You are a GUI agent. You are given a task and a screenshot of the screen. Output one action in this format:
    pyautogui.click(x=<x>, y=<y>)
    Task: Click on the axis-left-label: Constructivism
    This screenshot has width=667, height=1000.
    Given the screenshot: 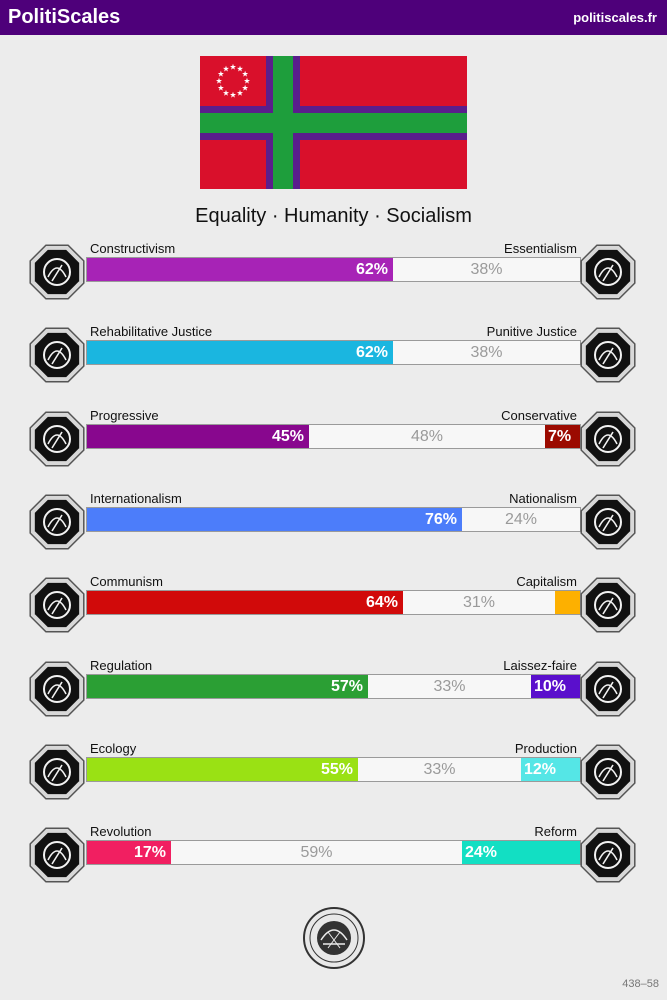 What is the action you would take?
    pyautogui.click(x=133, y=248)
    